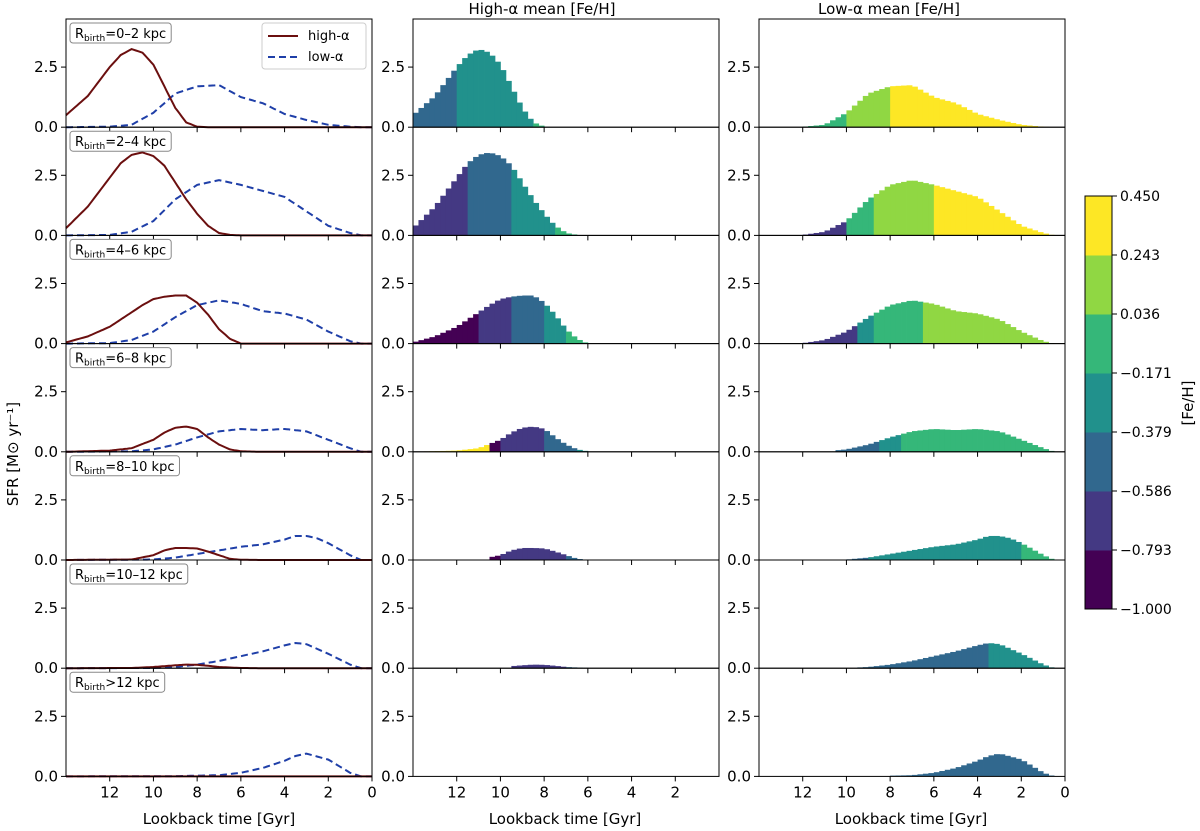 This screenshot has width=1200, height=831. What do you see at coordinates (896, 77) in the screenshot?
I see `panel-r0-c2: 0.0 2.5` at bounding box center [896, 77].